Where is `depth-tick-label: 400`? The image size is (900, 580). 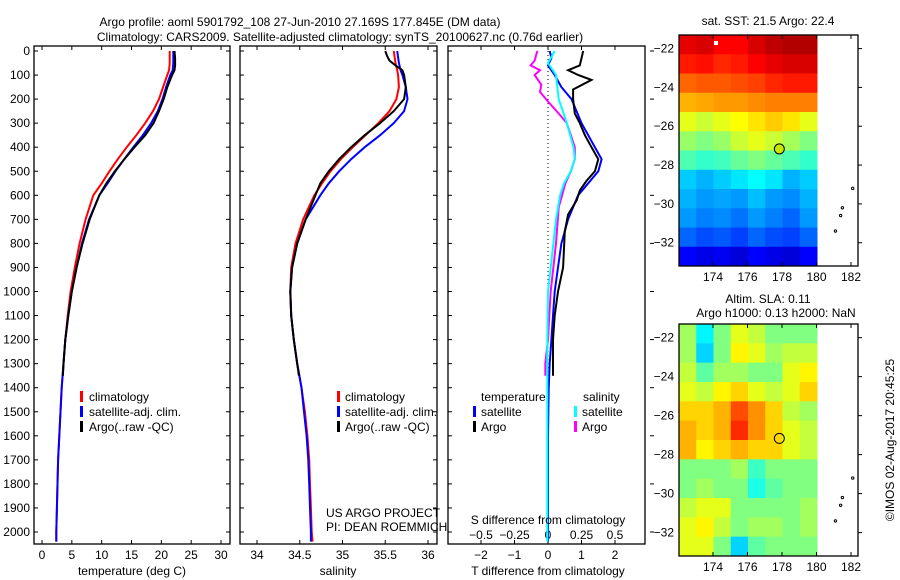
depth-tick-label: 400 is located at coordinates (20, 147).